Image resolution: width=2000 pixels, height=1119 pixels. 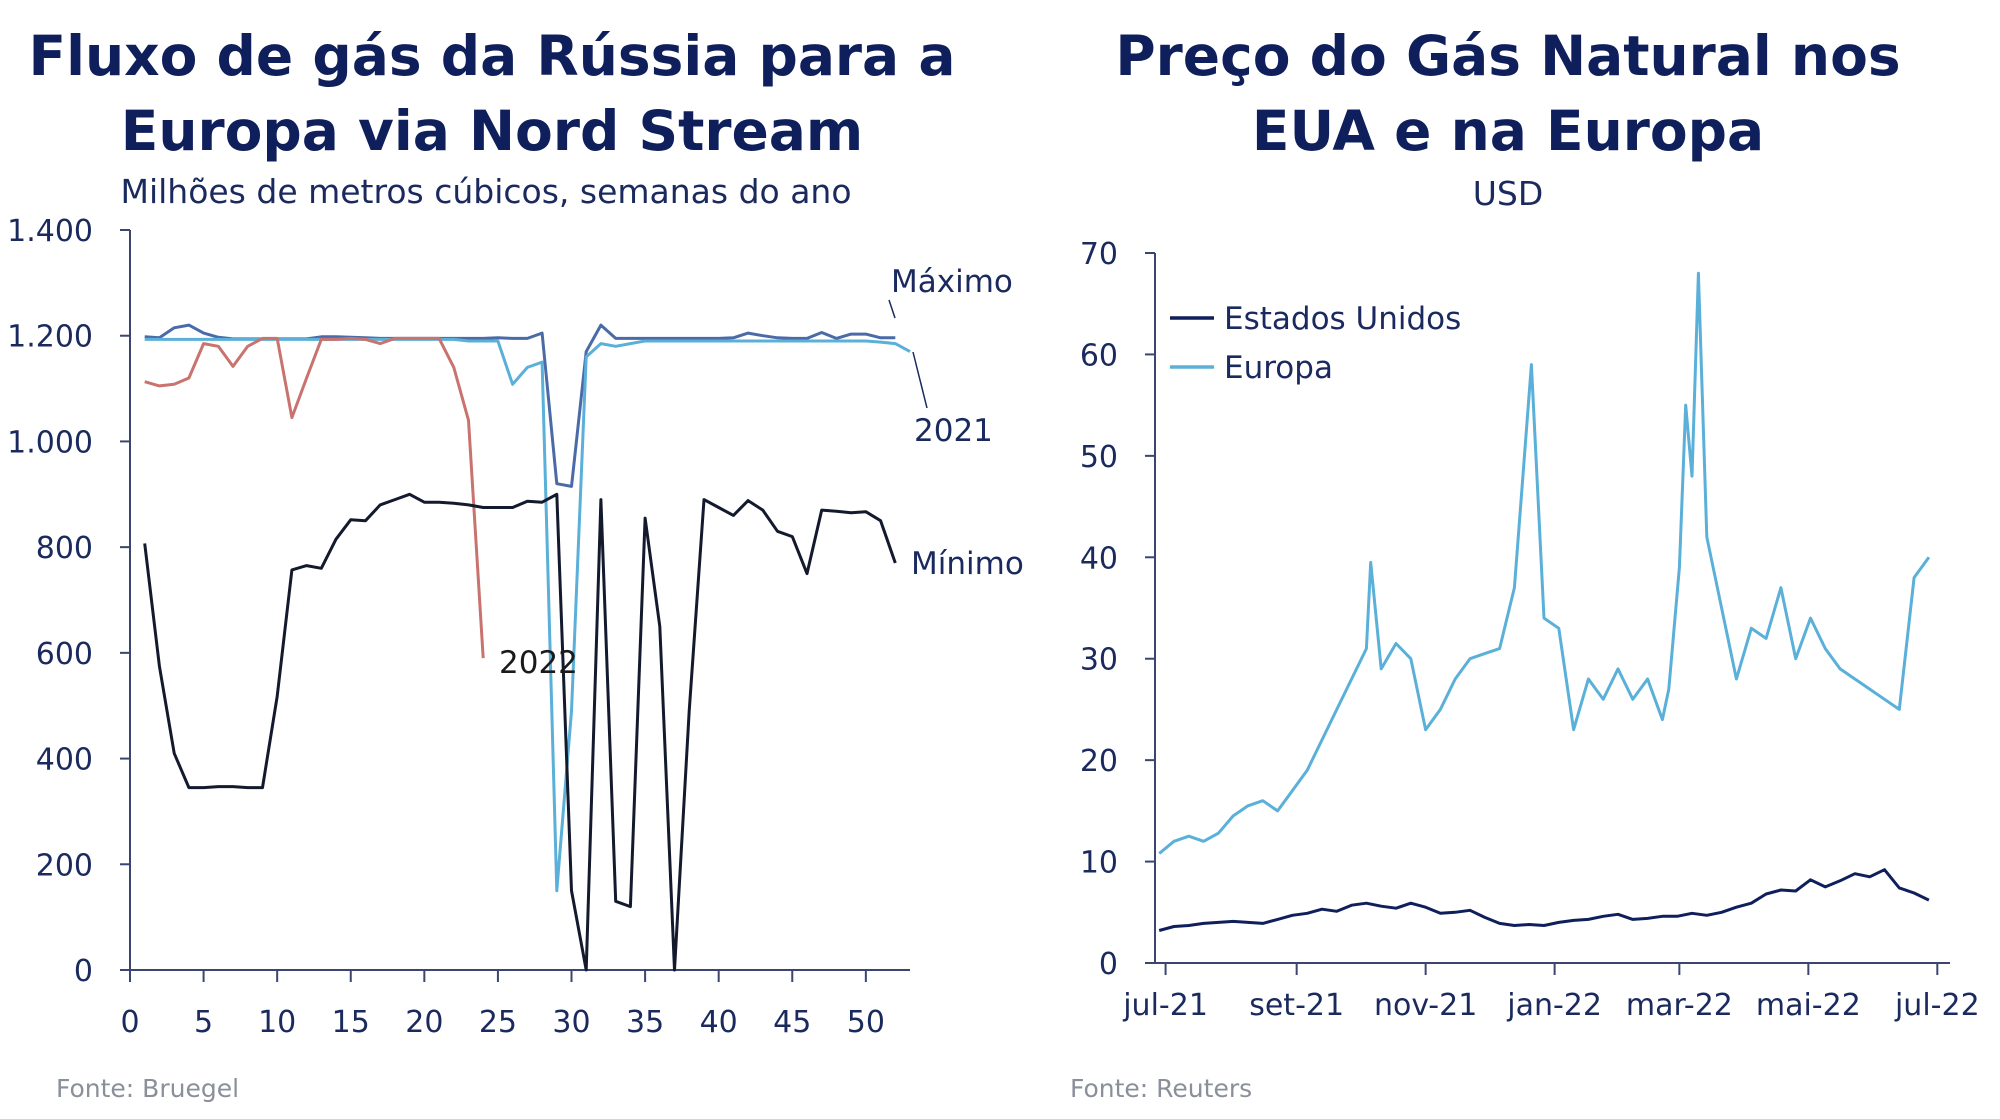 I want to click on right-subtitle: USD, so click(x=1508, y=193).